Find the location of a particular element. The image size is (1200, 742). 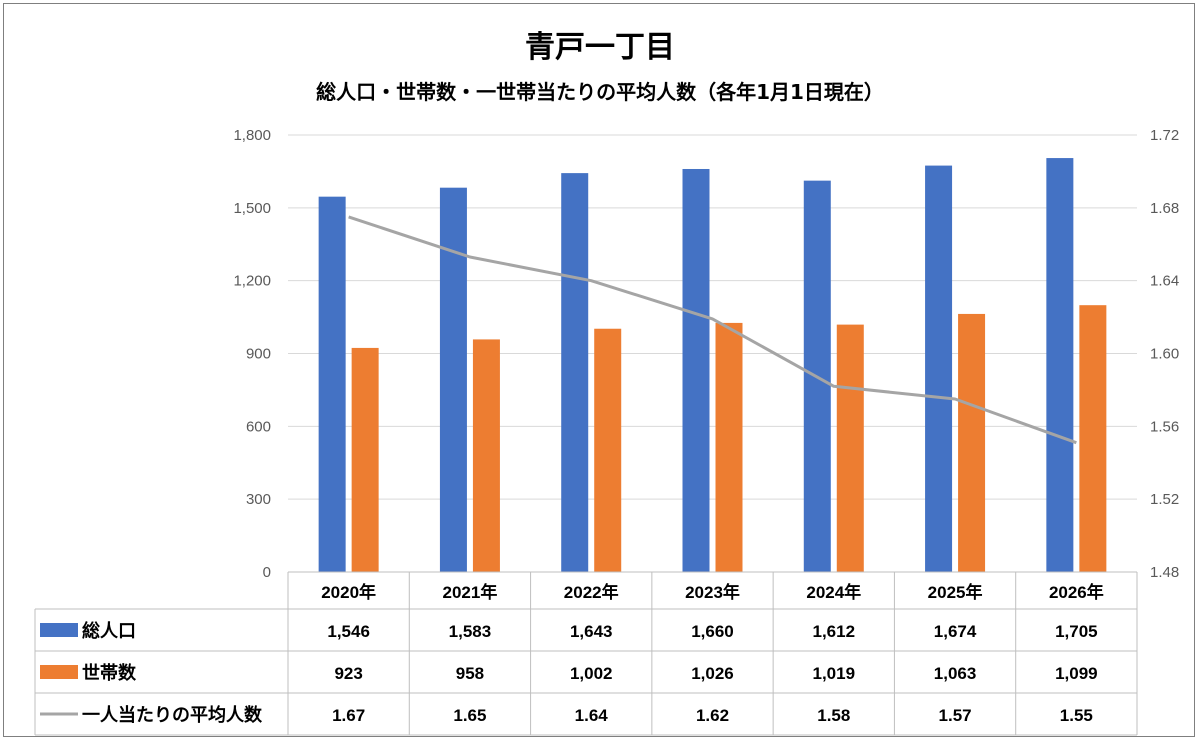

y-right-tick-label: 1.68 is located at coordinates (1164, 208).